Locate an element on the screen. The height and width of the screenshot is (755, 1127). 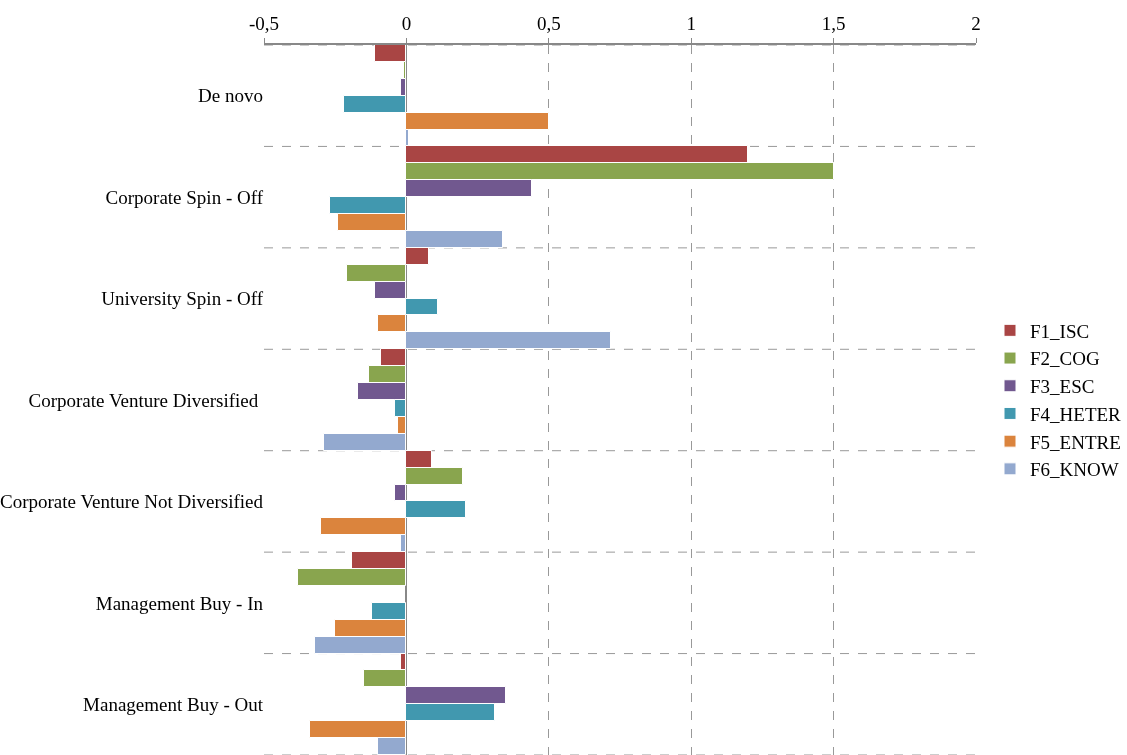
x-tick-label: 1,5 is located at coordinates (833, 24).